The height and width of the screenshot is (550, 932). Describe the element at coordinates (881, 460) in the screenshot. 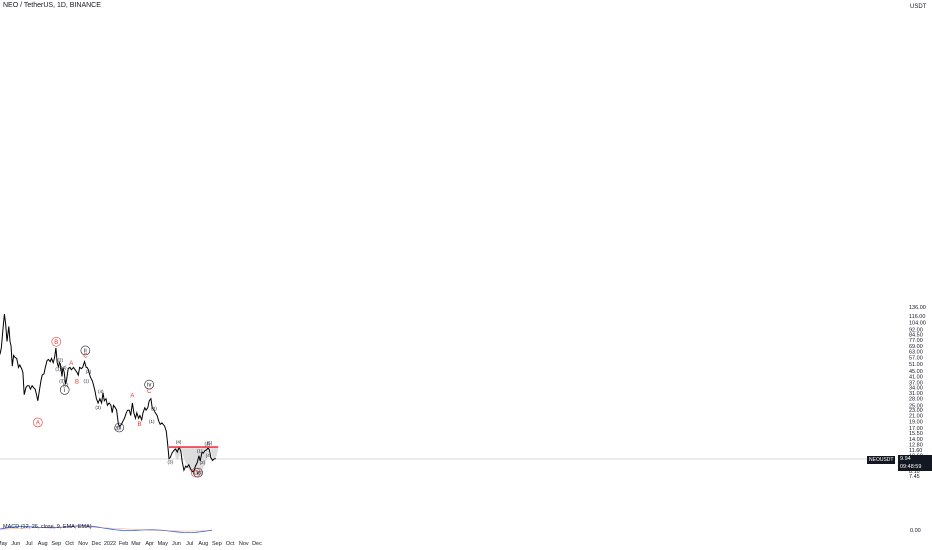

I see `symbol-tag: NEOUSDT` at that location.